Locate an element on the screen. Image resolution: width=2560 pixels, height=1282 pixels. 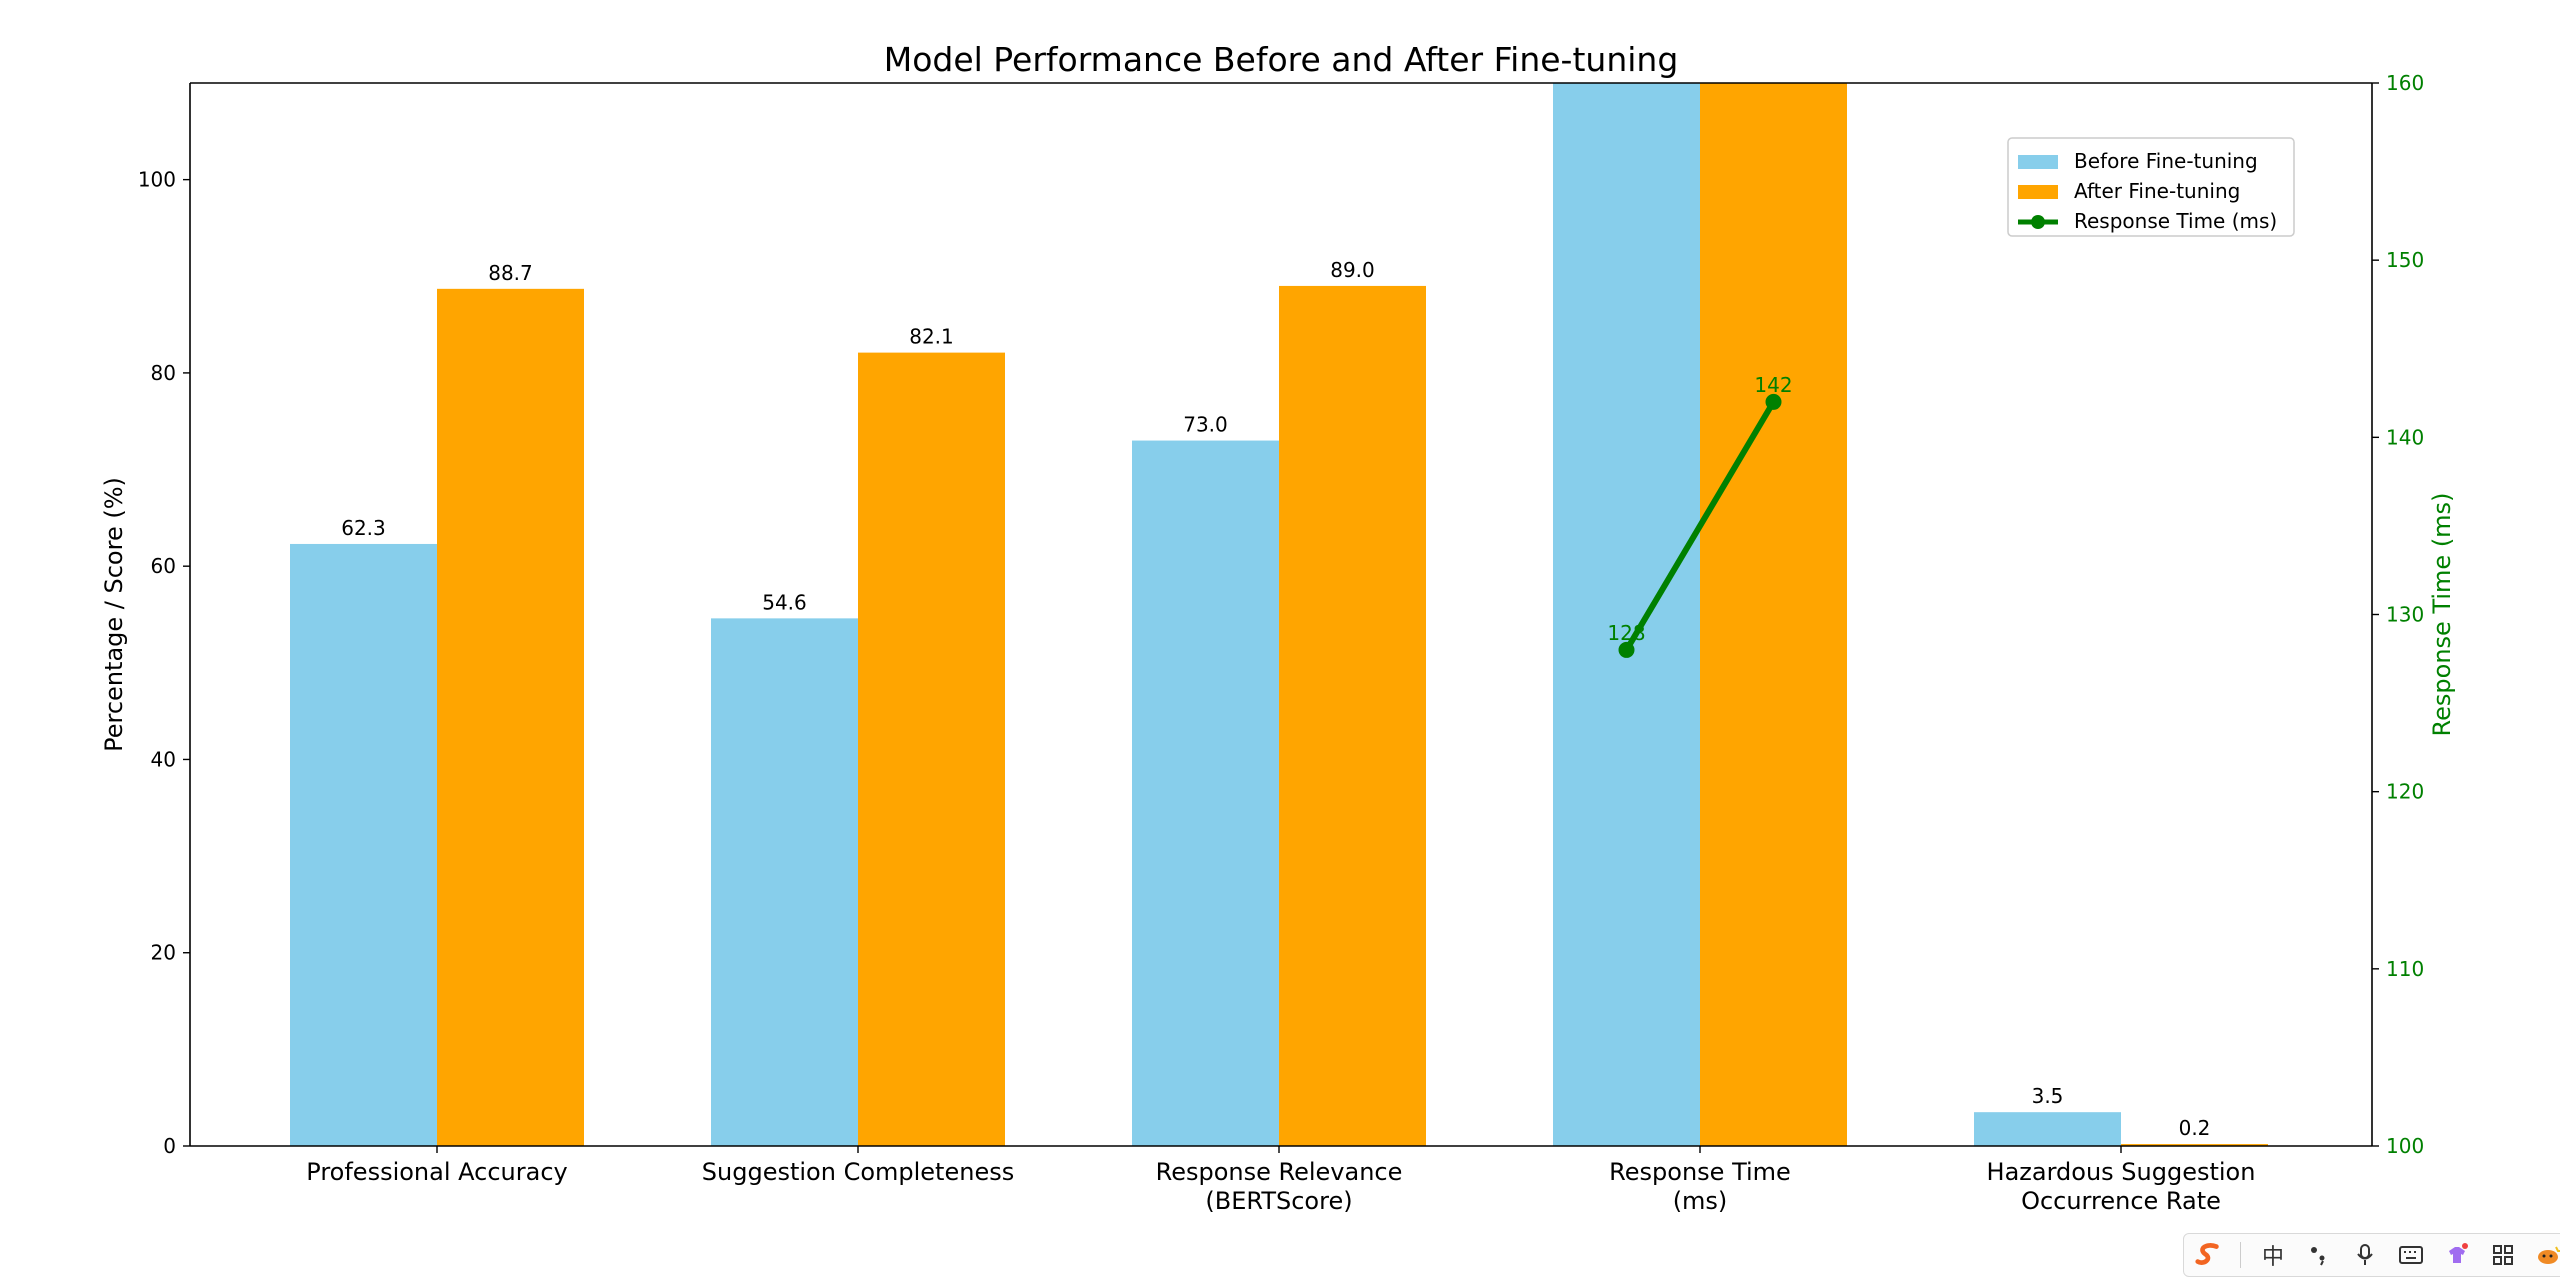
chinese-mode-label: 中 is located at coordinates (2272, 1257).